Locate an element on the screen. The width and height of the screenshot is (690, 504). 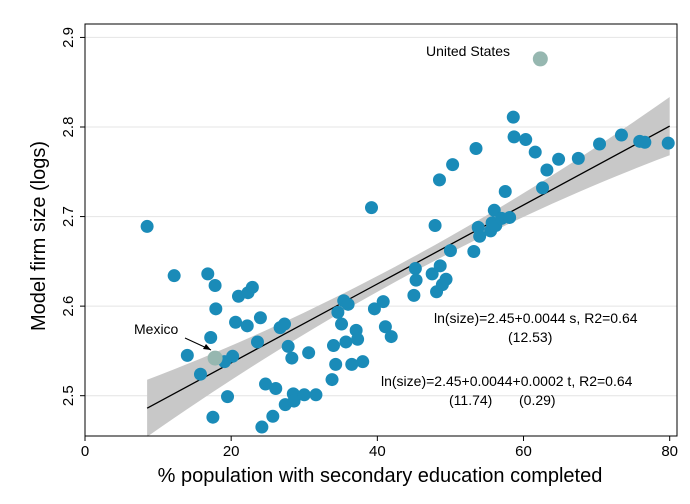
equation-2-tstat-2: (0.29) is located at coordinates (537, 400).